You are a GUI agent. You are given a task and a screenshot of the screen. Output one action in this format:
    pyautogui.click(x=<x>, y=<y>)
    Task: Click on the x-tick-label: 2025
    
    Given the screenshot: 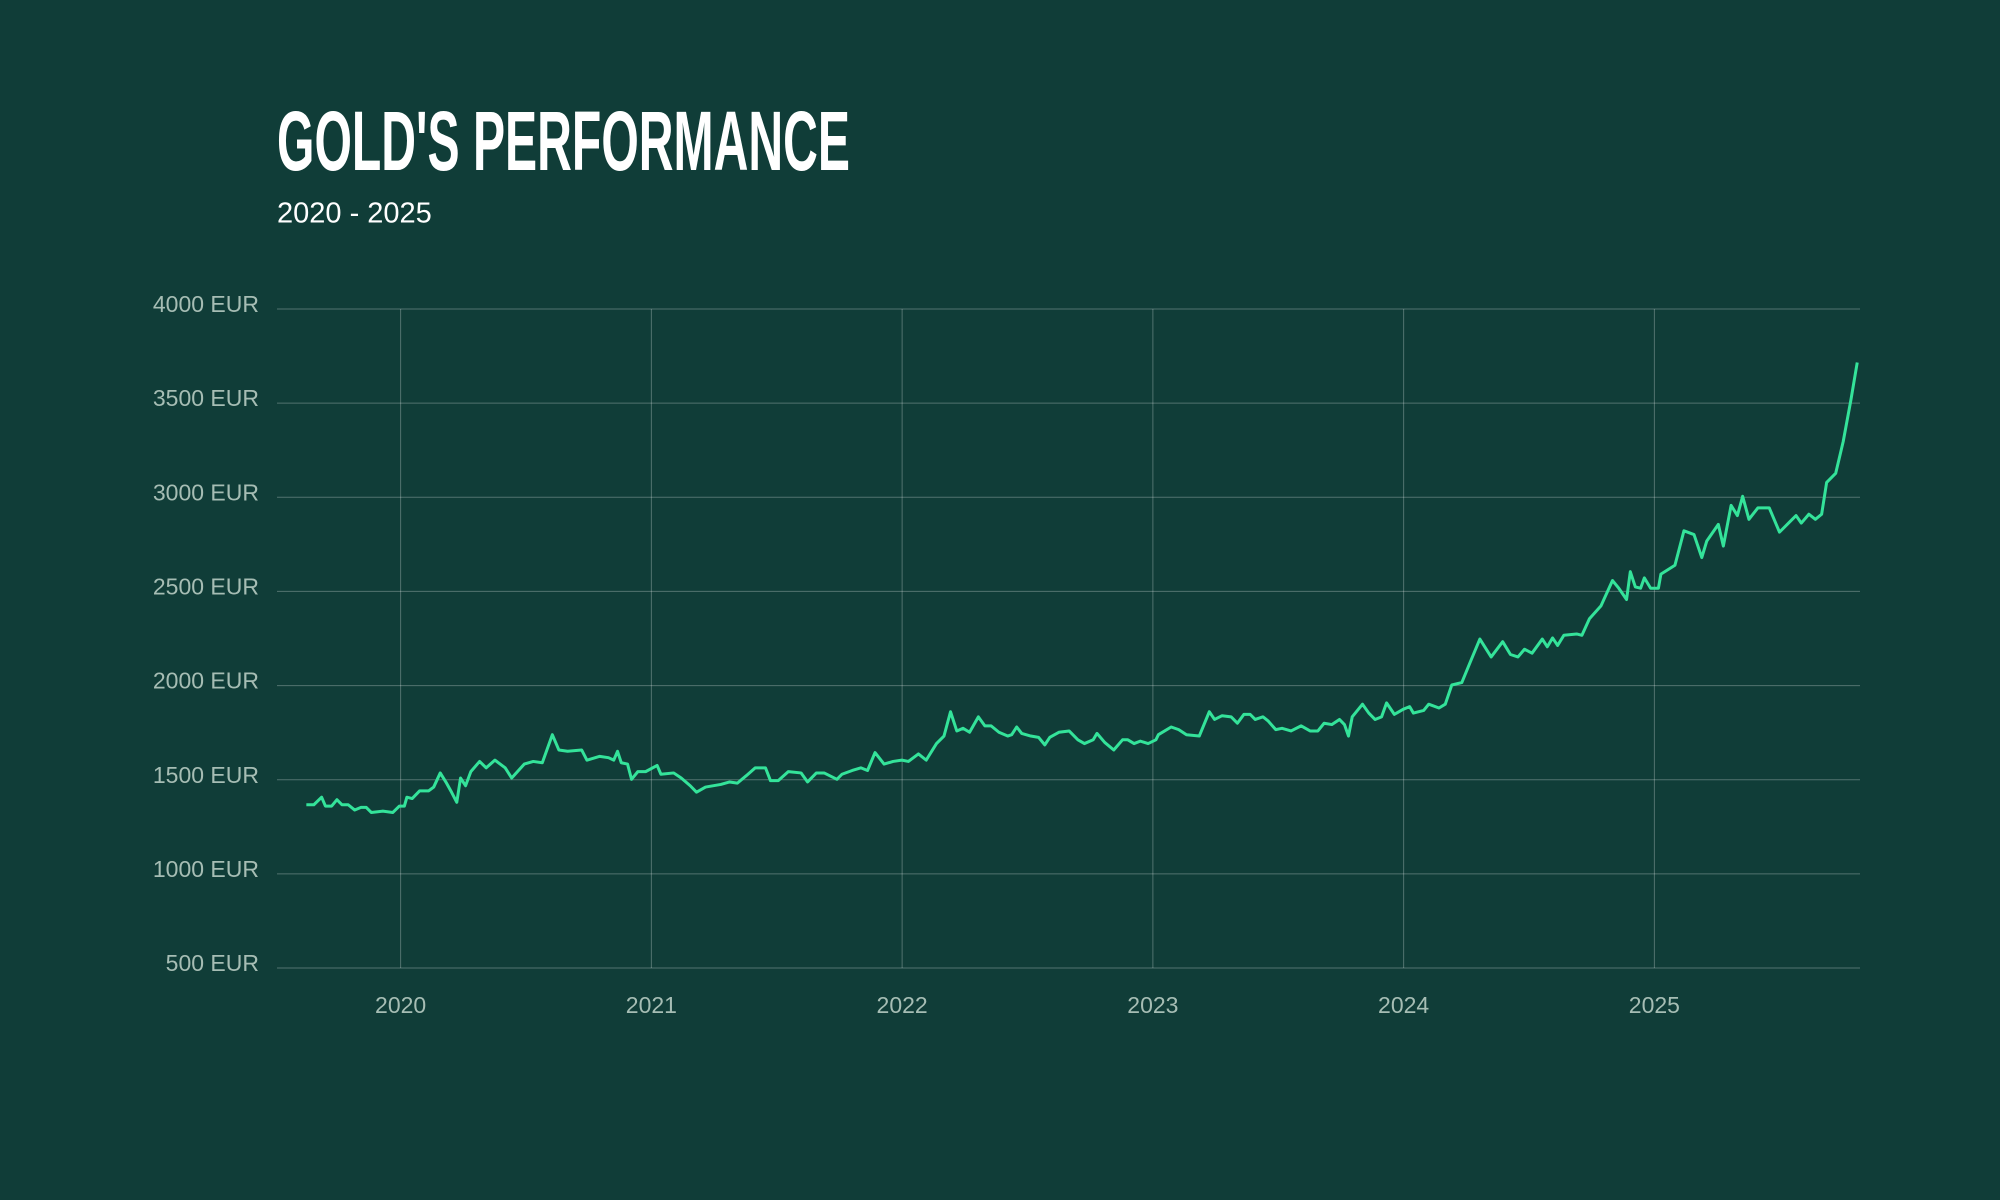 What is the action you would take?
    pyautogui.click(x=1654, y=1005)
    